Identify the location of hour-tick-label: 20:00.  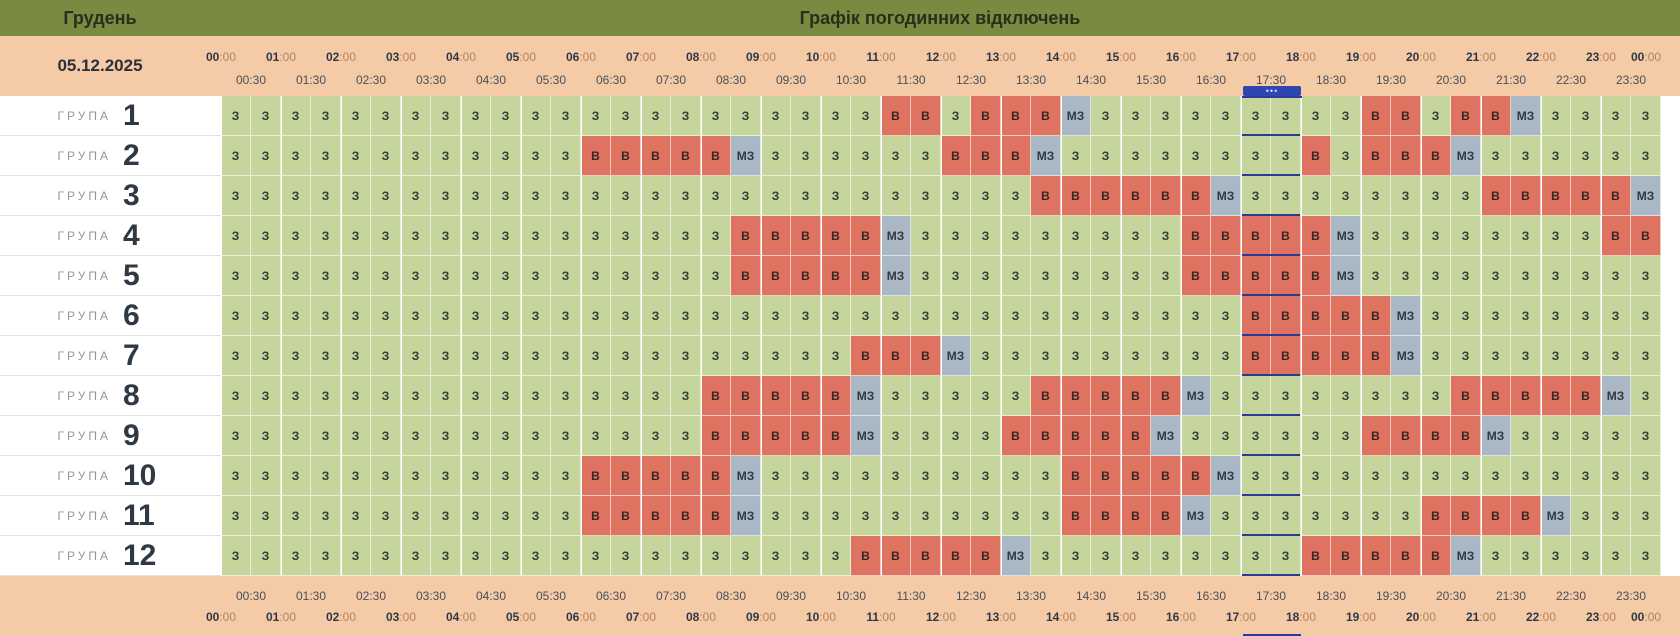
(1421, 617).